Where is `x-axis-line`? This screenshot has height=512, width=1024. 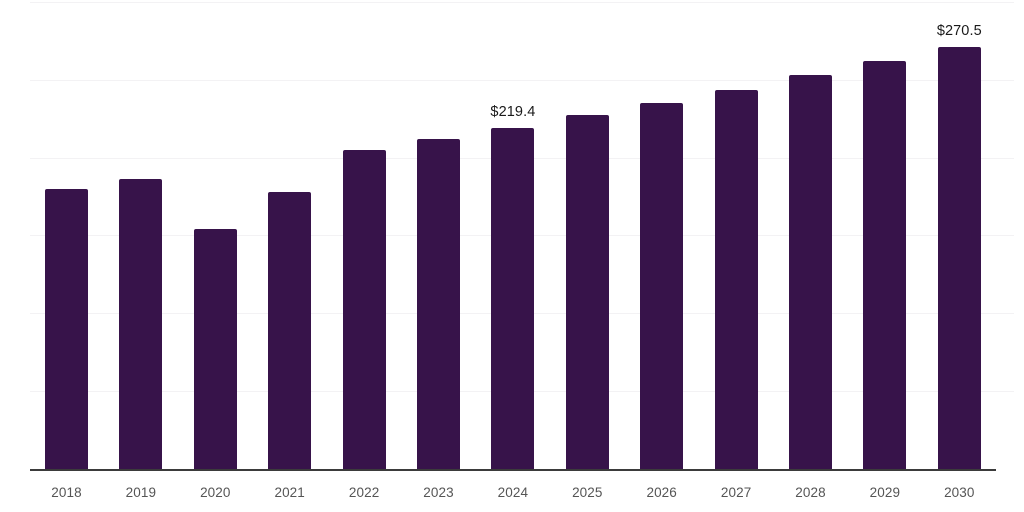 x-axis-line is located at coordinates (513, 470).